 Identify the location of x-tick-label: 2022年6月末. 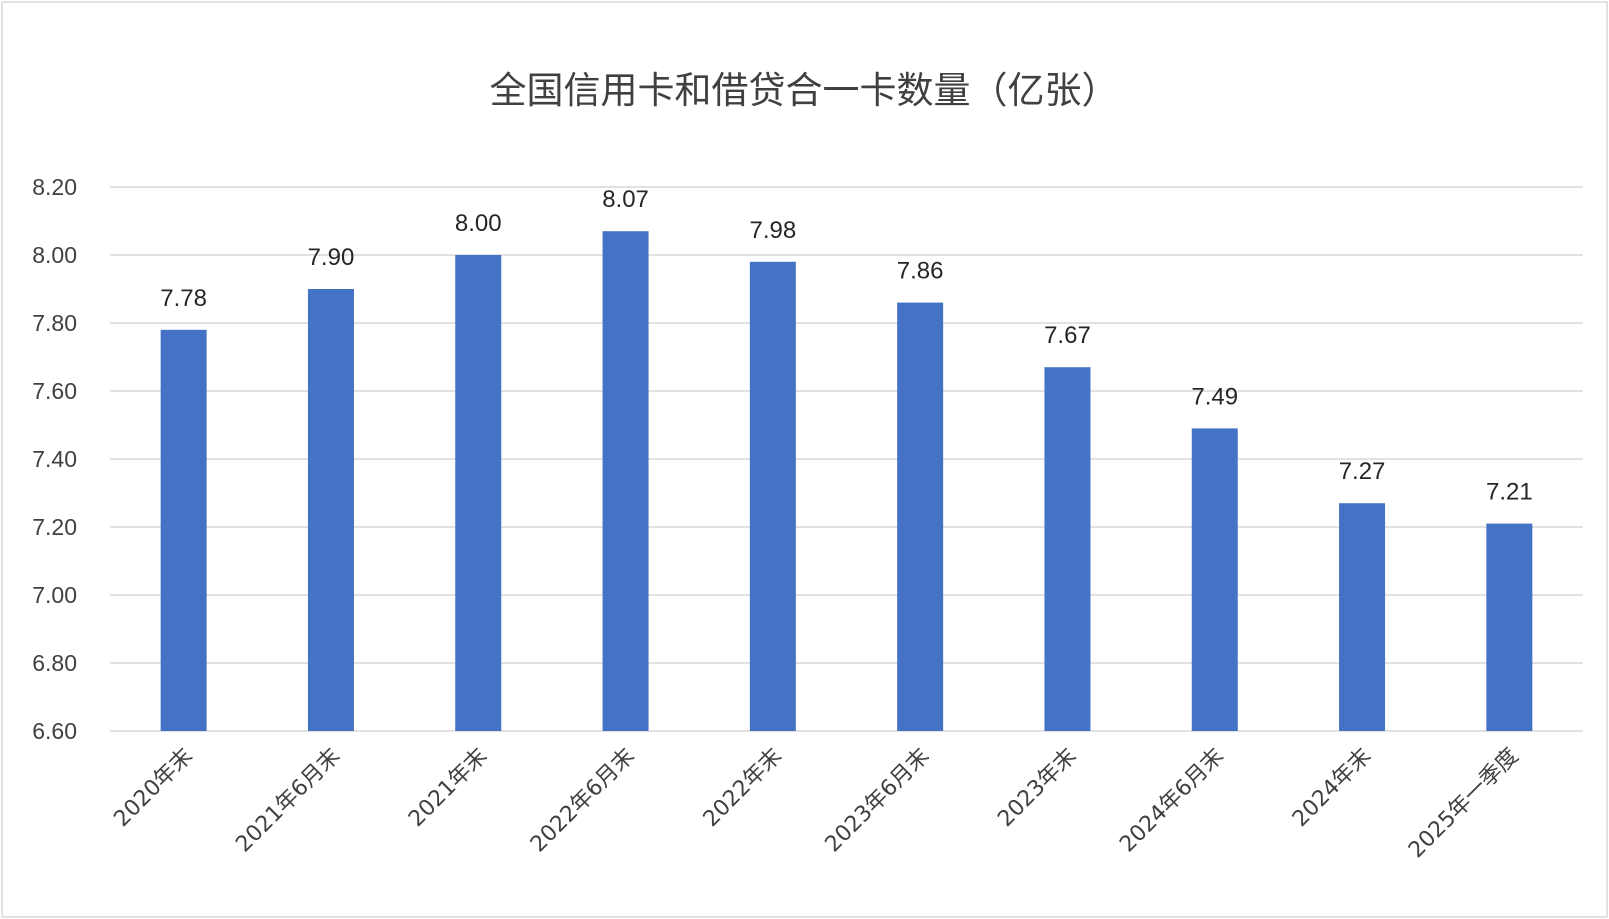
(583, 801).